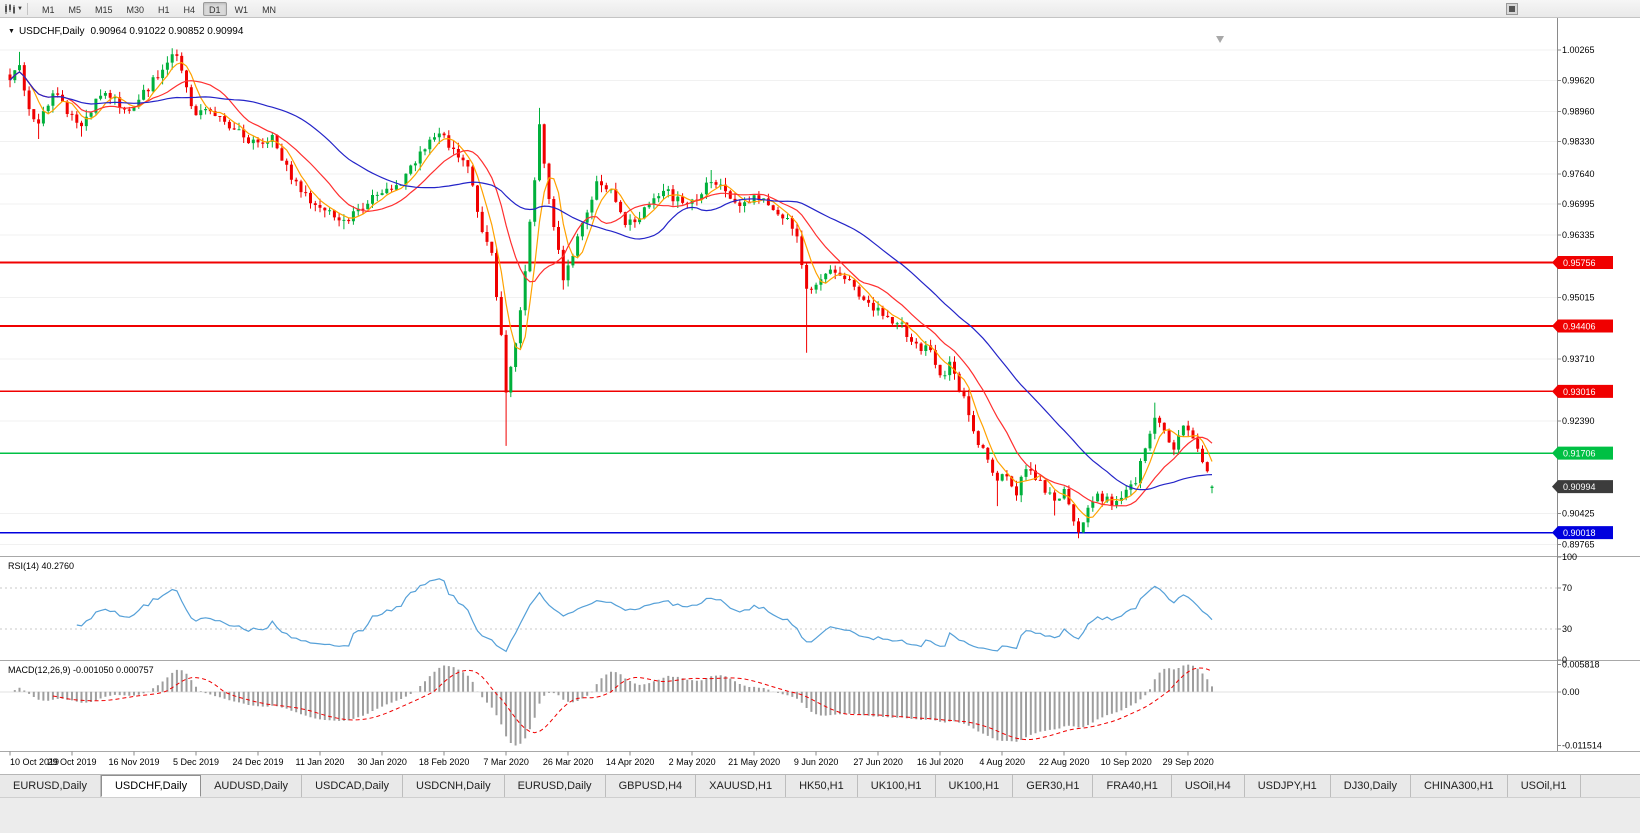 The width and height of the screenshot is (1640, 833). What do you see at coordinates (48, 9) in the screenshot?
I see `timeframe-button-m1: M1` at bounding box center [48, 9].